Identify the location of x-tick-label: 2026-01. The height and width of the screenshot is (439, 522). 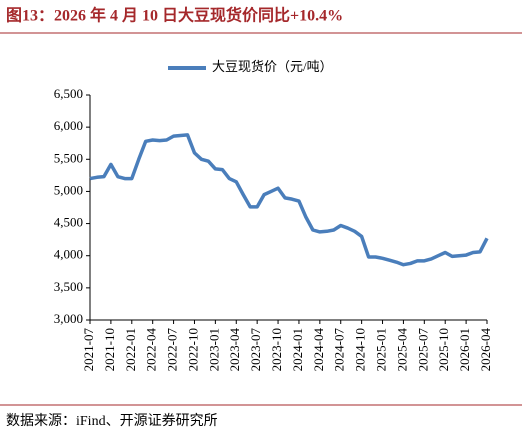
(464, 349).